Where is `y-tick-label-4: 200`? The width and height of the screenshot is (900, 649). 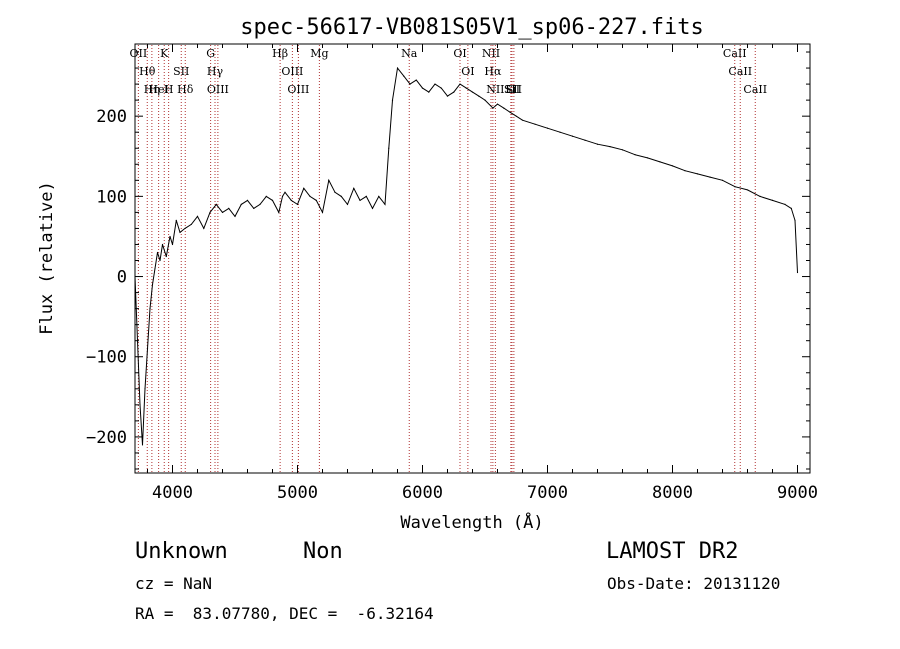
y-tick-label-4: 200 is located at coordinates (111, 117).